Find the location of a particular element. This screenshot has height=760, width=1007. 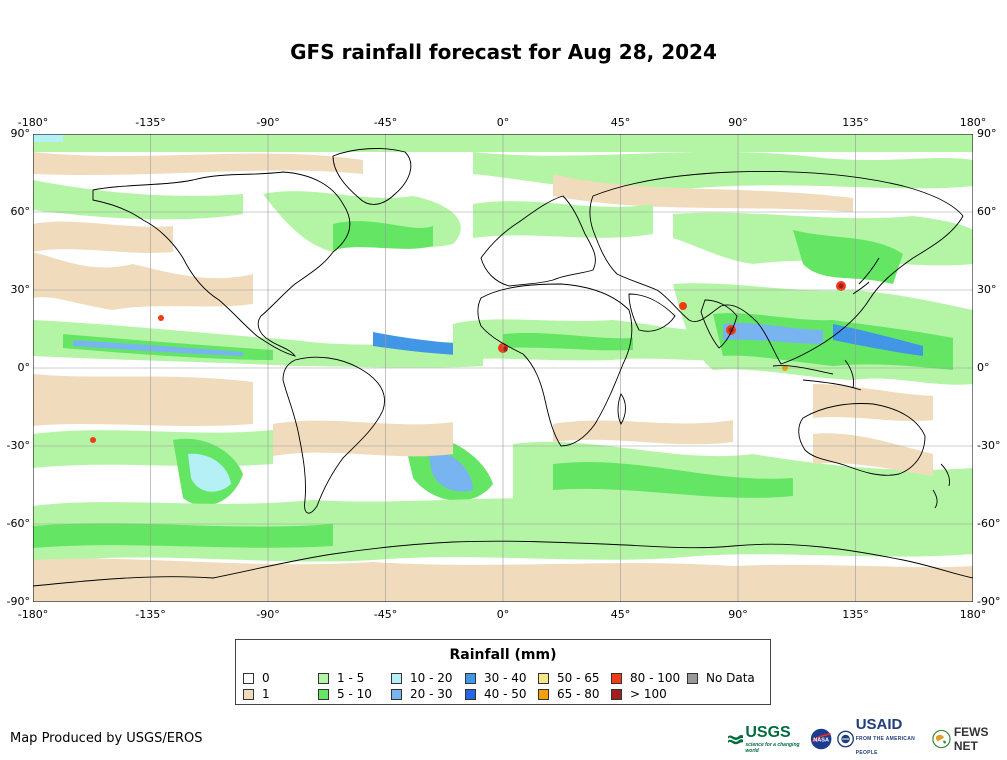

lon-tick-top: 45° is located at coordinates (620, 122).